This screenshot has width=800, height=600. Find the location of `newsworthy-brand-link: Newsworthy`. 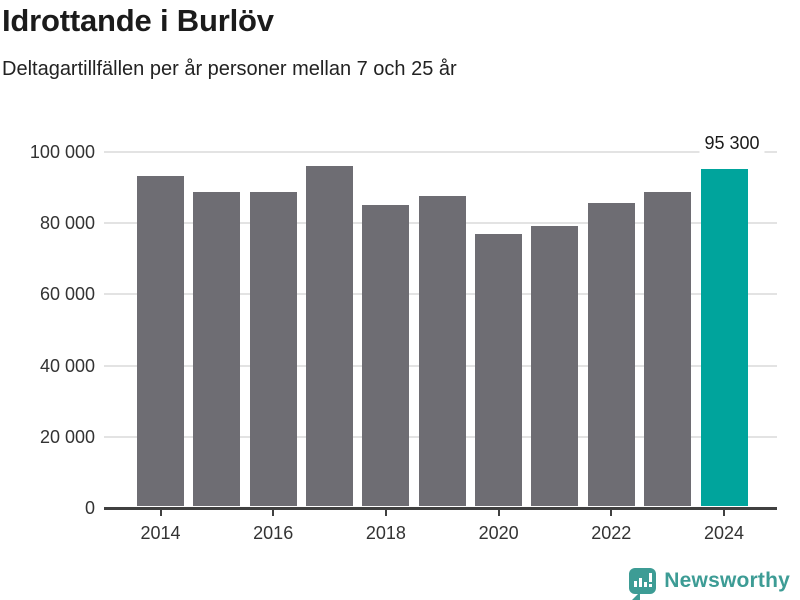

newsworthy-brand-link: Newsworthy is located at coordinates (709, 582).